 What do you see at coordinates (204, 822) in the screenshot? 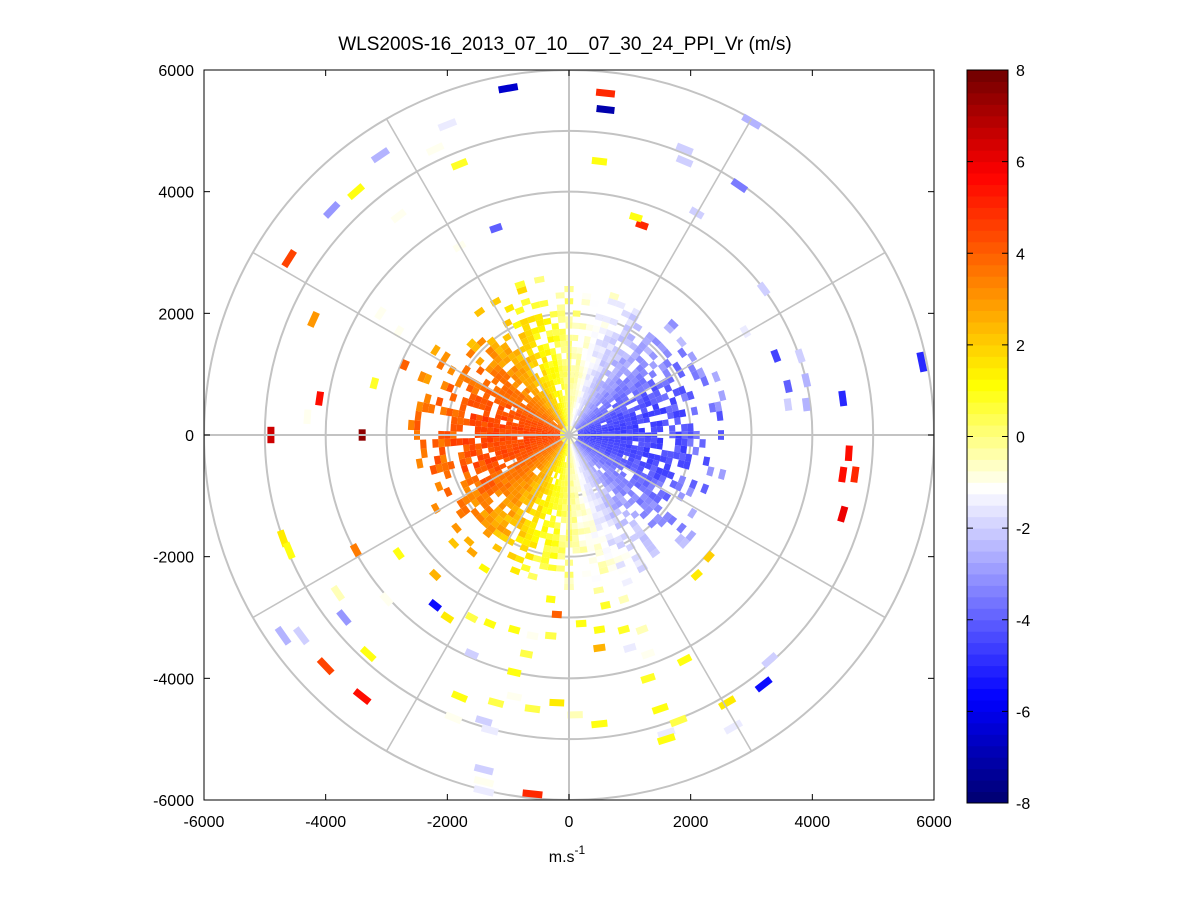
I see `x-tick-label: -6000` at bounding box center [204, 822].